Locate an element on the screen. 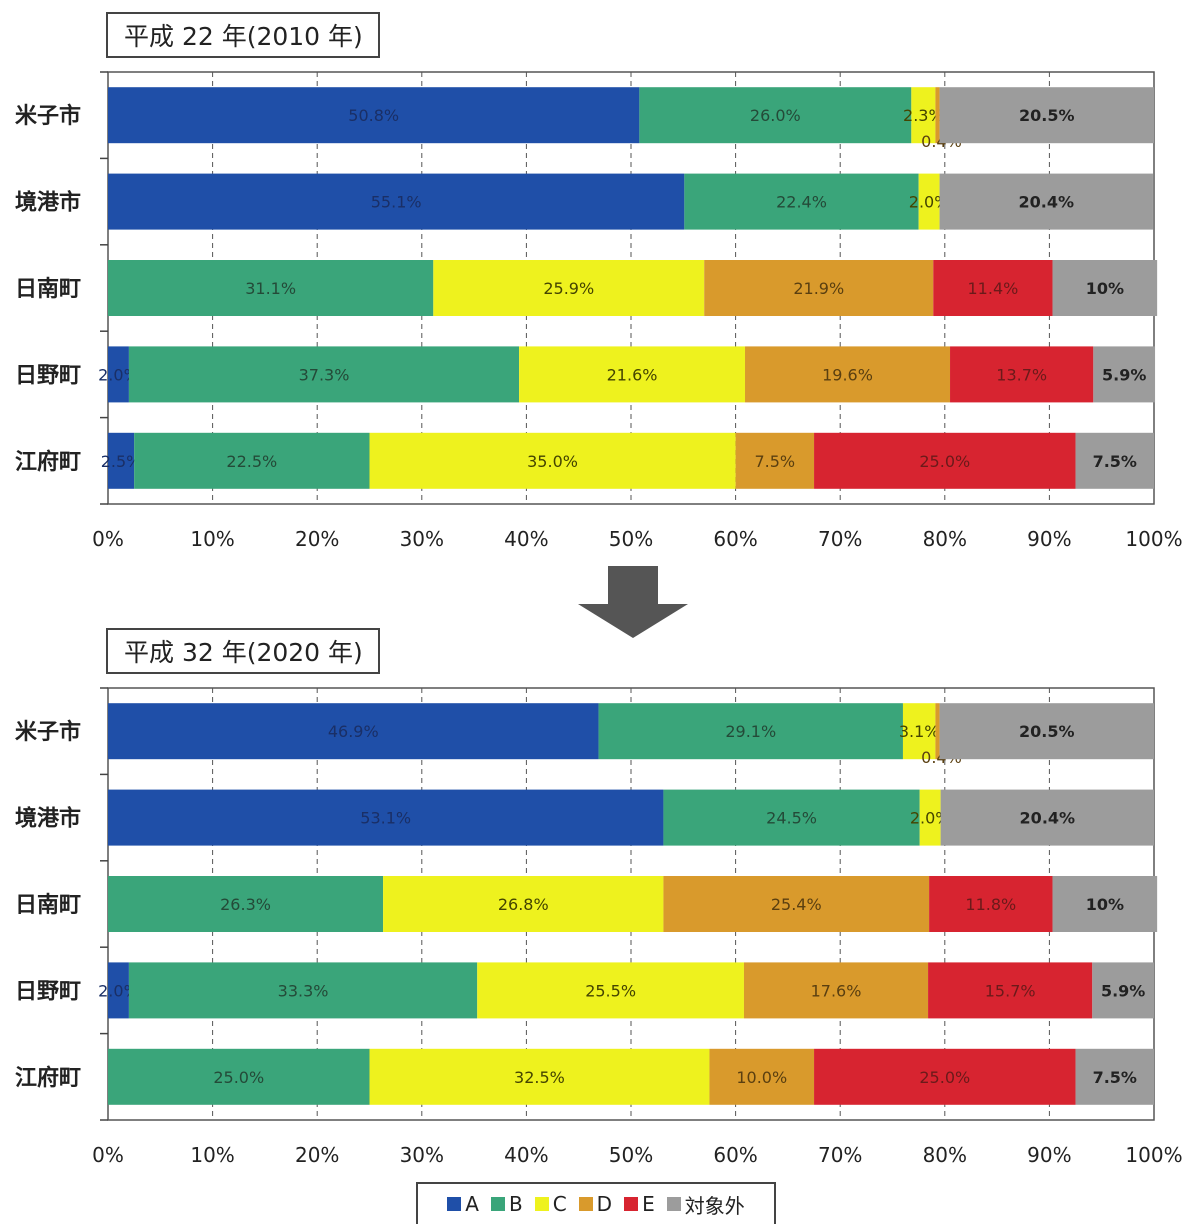  data-label: 17.6% is located at coordinates (836, 990).